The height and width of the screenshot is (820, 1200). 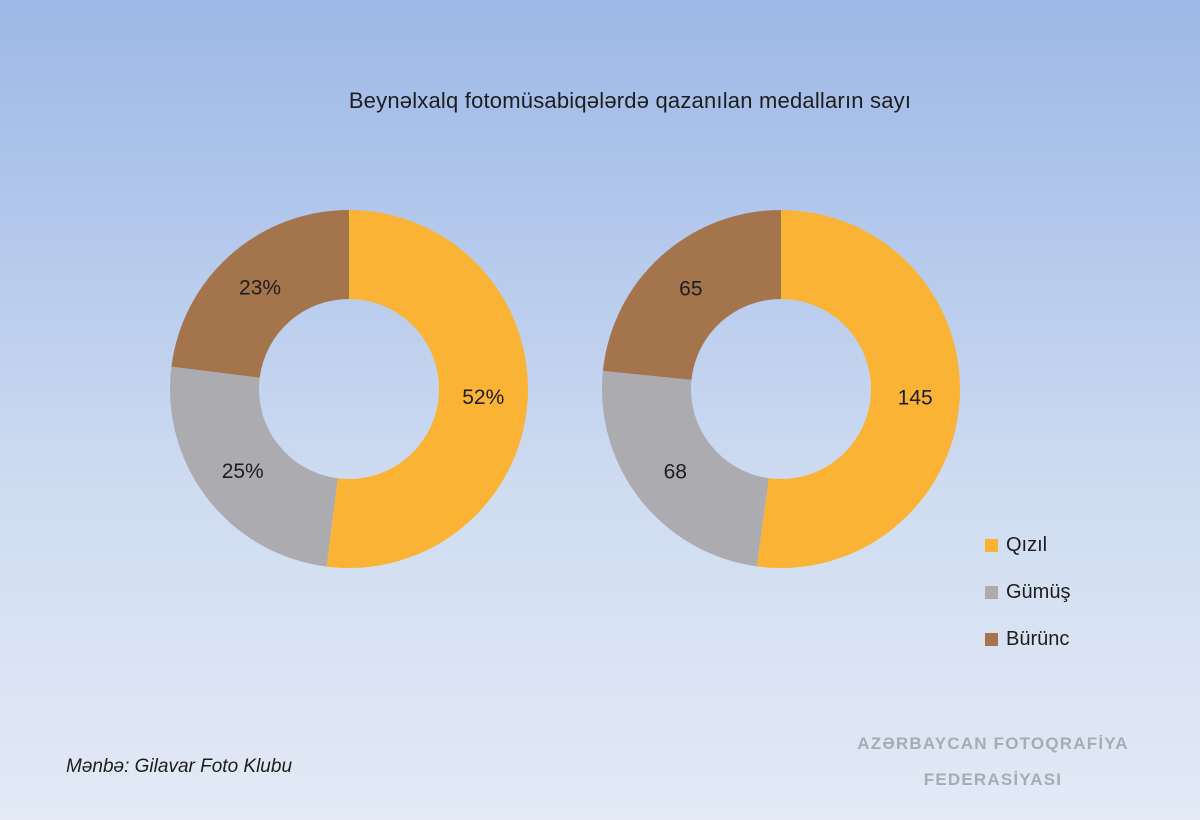 What do you see at coordinates (675, 472) in the screenshot?
I see `donut-2-label-silver: 68` at bounding box center [675, 472].